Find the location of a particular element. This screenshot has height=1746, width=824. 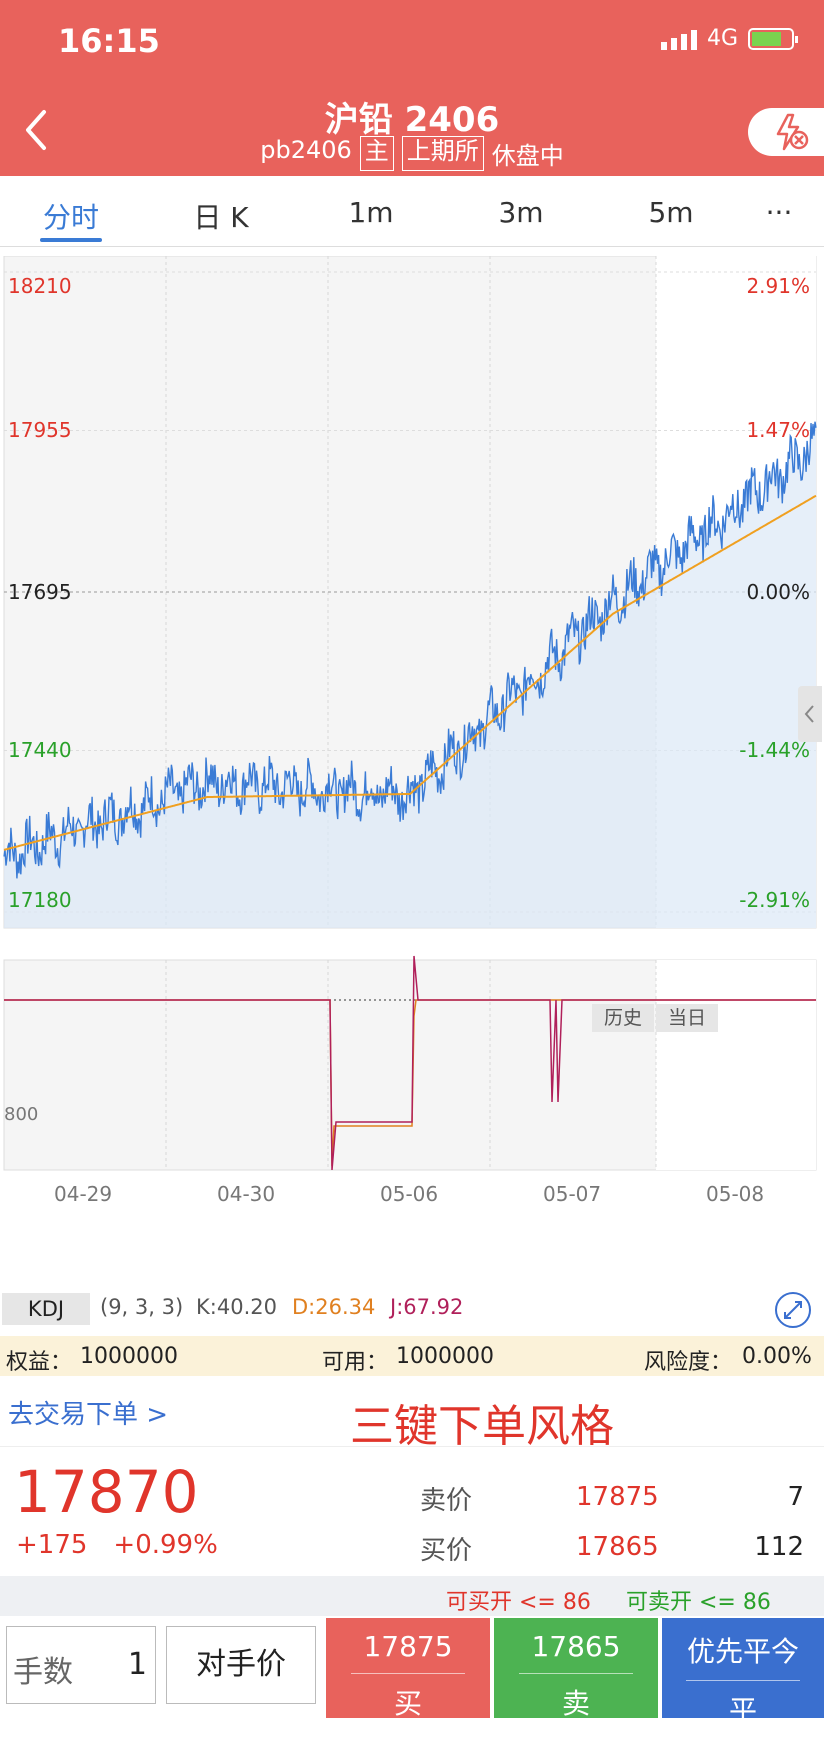

page-title: 沪铅 2406 is located at coordinates (412, 120).